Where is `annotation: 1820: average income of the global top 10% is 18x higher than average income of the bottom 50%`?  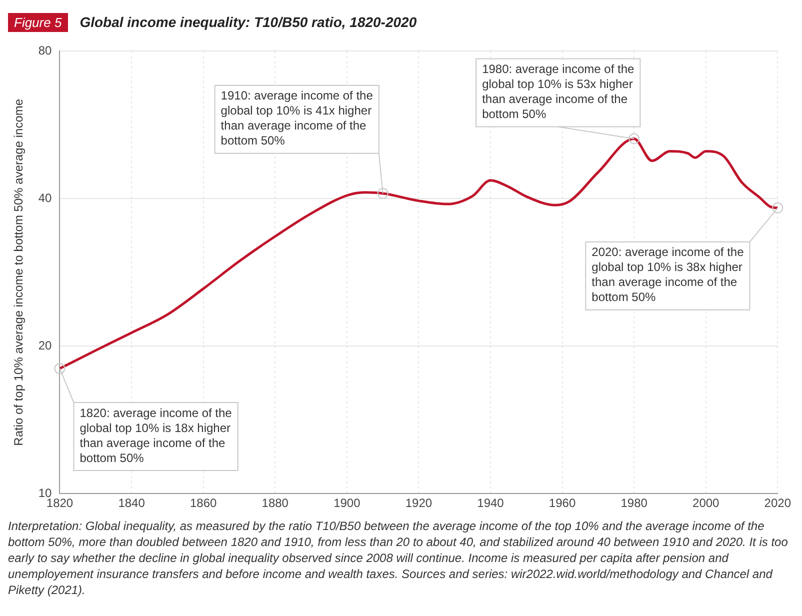
annotation: 1820: average income of the global top 10% is 18x higher than average income of the bottom 50% is located at coordinates (156, 435).